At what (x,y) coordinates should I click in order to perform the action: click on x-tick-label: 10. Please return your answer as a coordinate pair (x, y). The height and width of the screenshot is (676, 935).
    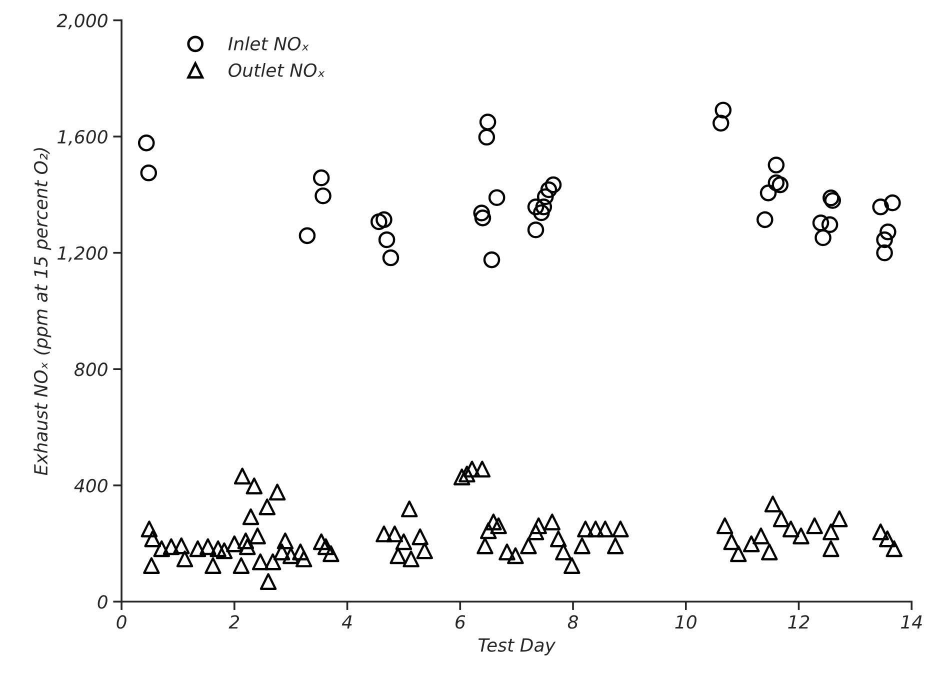
    Looking at the image, I should click on (685, 622).